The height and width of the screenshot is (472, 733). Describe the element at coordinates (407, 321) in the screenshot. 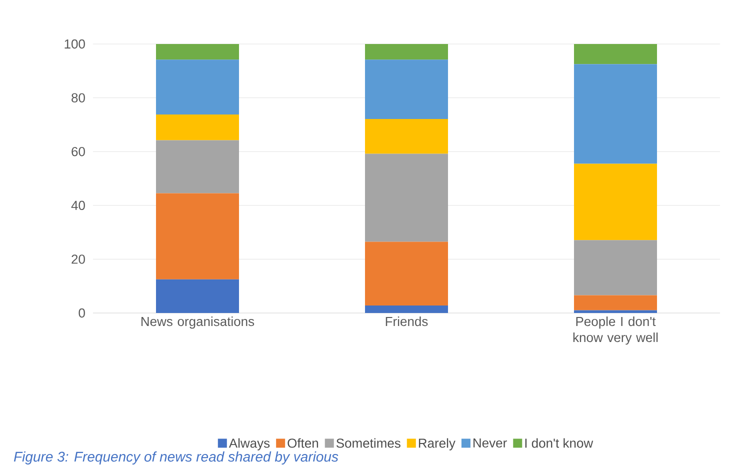

I see `x-tick-label: Friends` at that location.